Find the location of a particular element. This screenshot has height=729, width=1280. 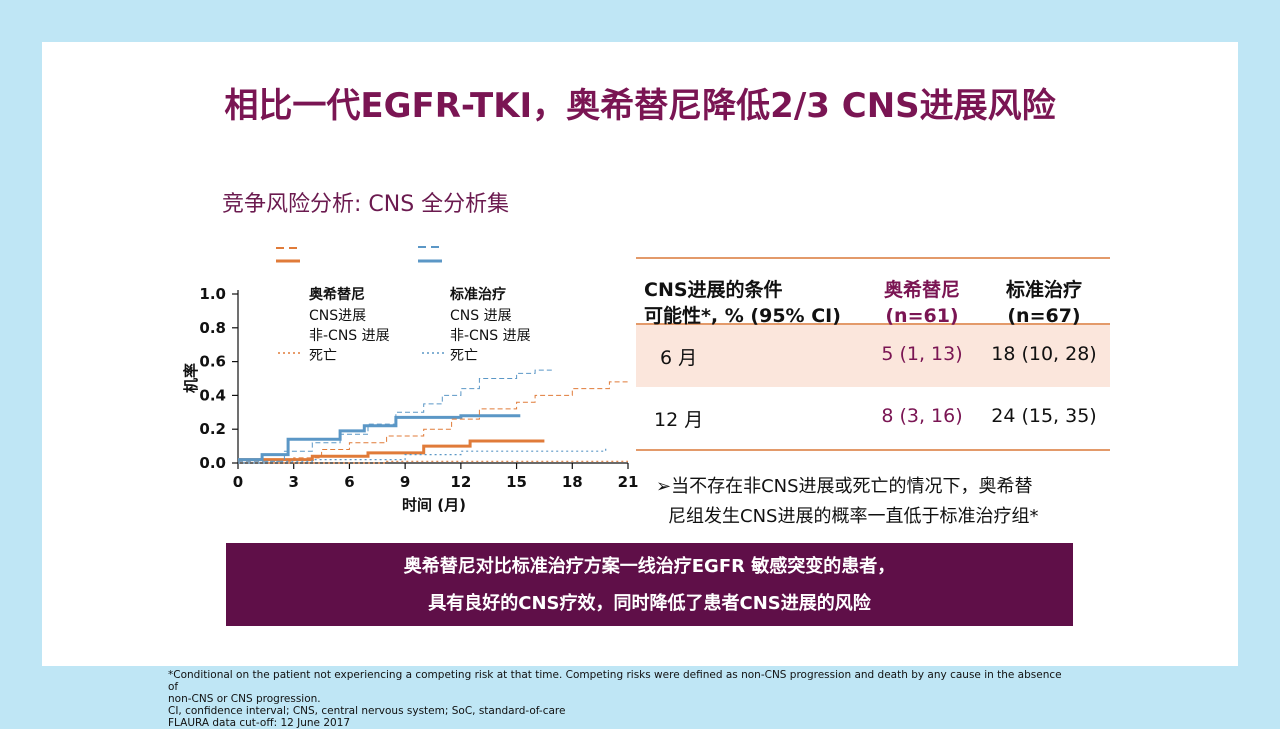

header-metric-line2: 可能性*, % (95% CI) is located at coordinates (742, 316).